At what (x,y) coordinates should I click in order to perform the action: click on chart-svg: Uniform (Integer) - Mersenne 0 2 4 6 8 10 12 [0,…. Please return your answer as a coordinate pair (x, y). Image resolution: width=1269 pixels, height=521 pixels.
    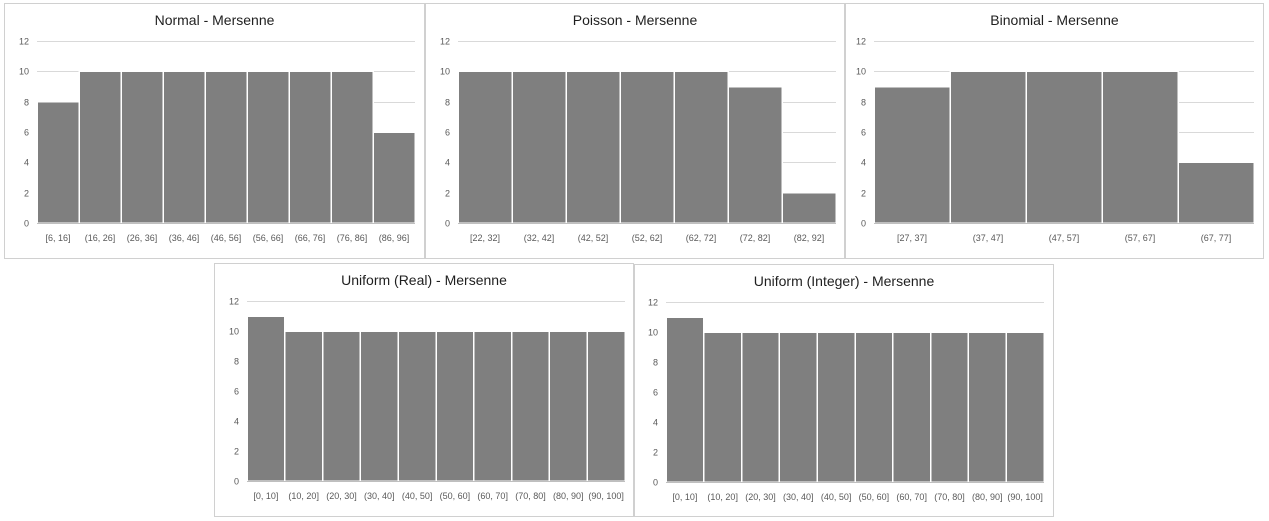
    Looking at the image, I should click on (846, 387).